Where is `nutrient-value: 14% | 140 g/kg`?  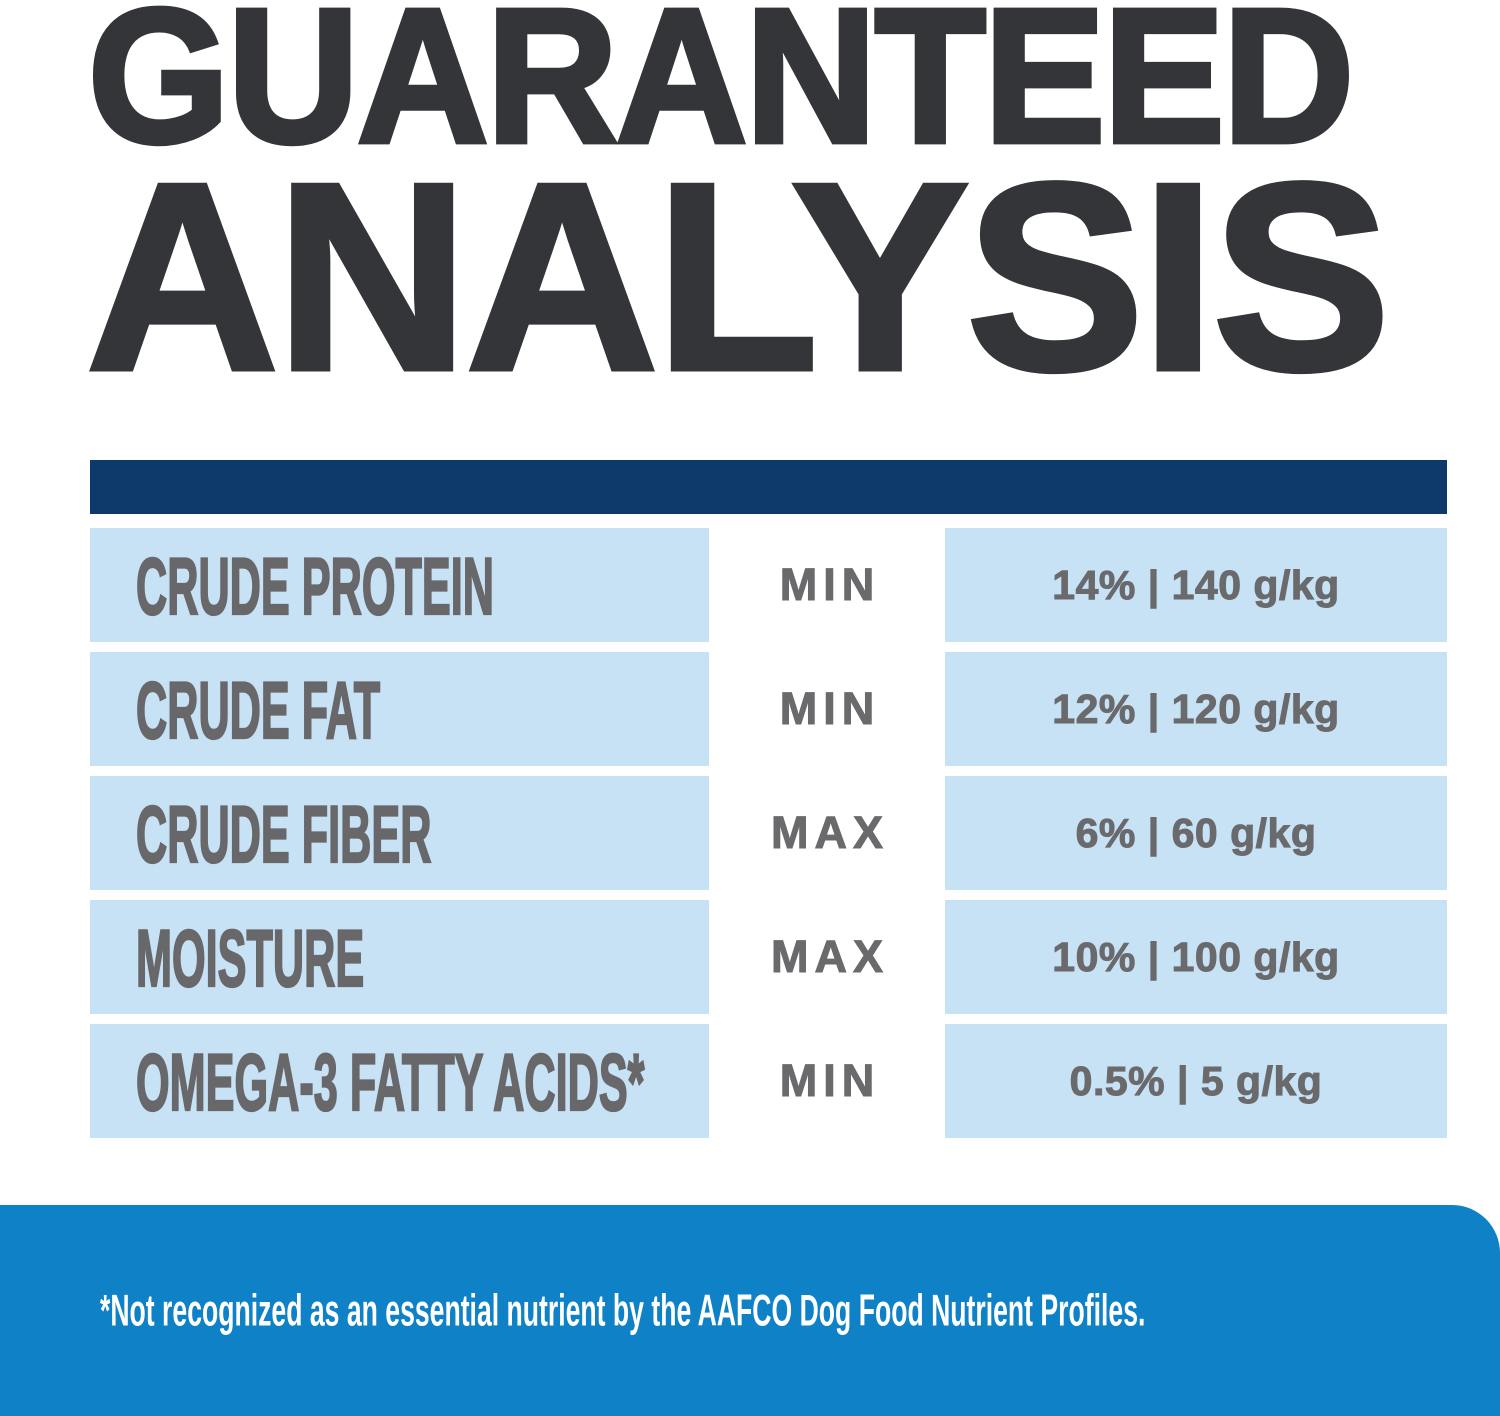 nutrient-value: 14% | 140 g/kg is located at coordinates (1196, 584).